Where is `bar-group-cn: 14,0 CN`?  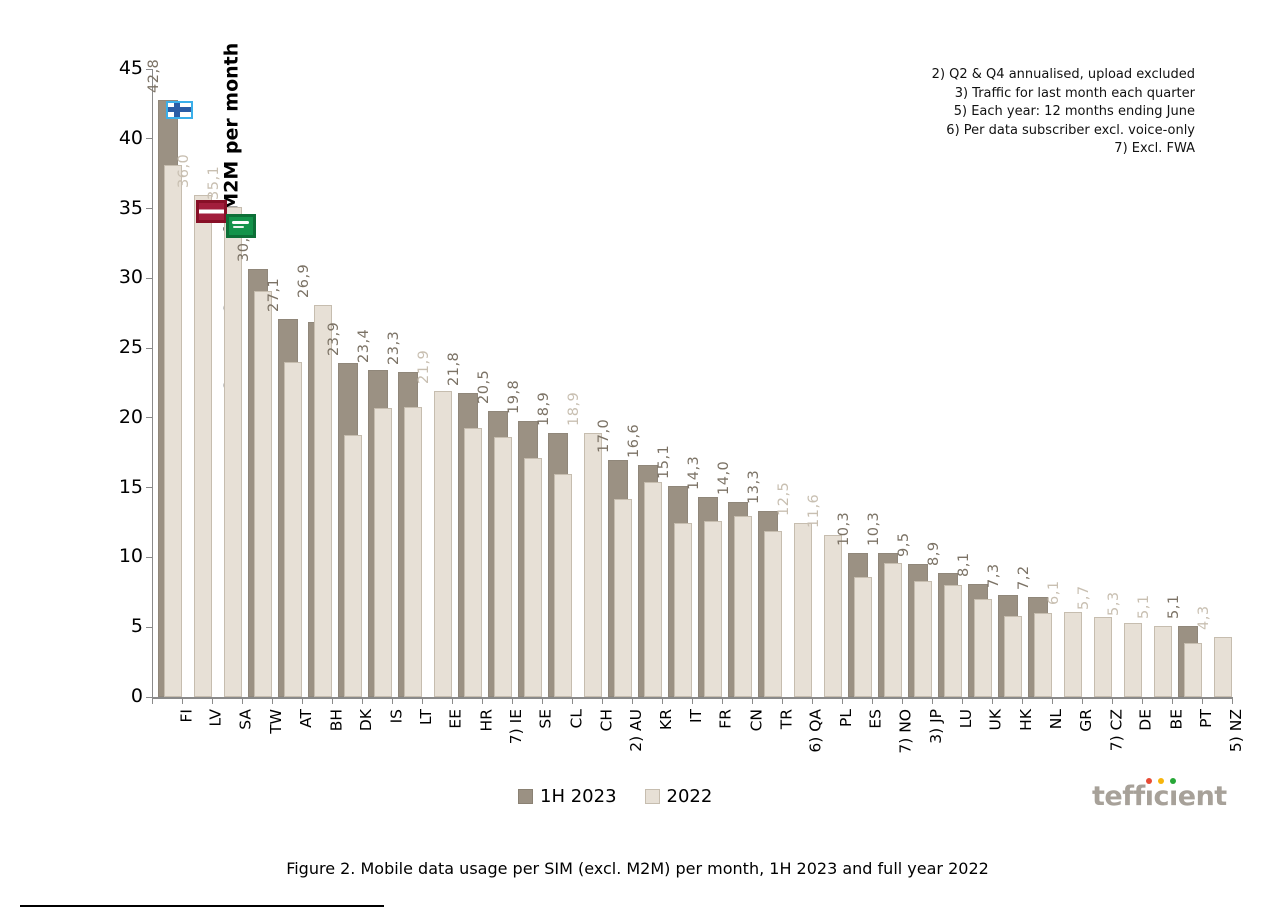
bar-group-cn: 14,0 CN is located at coordinates (740, 400).